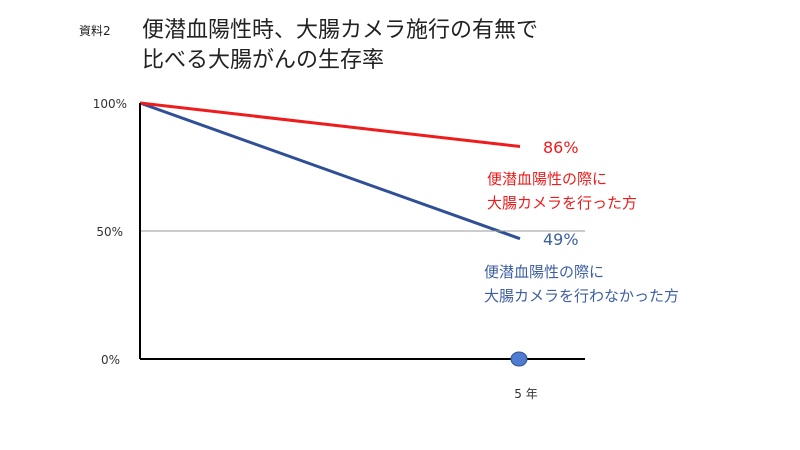  What do you see at coordinates (519, 359) in the screenshot?
I see `five-year-marker` at bounding box center [519, 359].